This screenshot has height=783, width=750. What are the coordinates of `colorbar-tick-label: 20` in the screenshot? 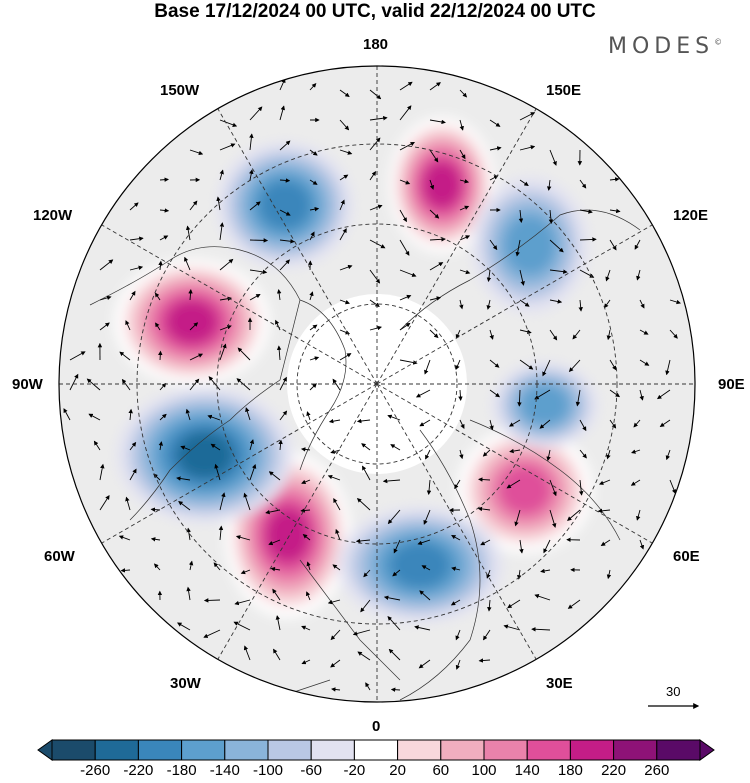 It's located at (397, 770).